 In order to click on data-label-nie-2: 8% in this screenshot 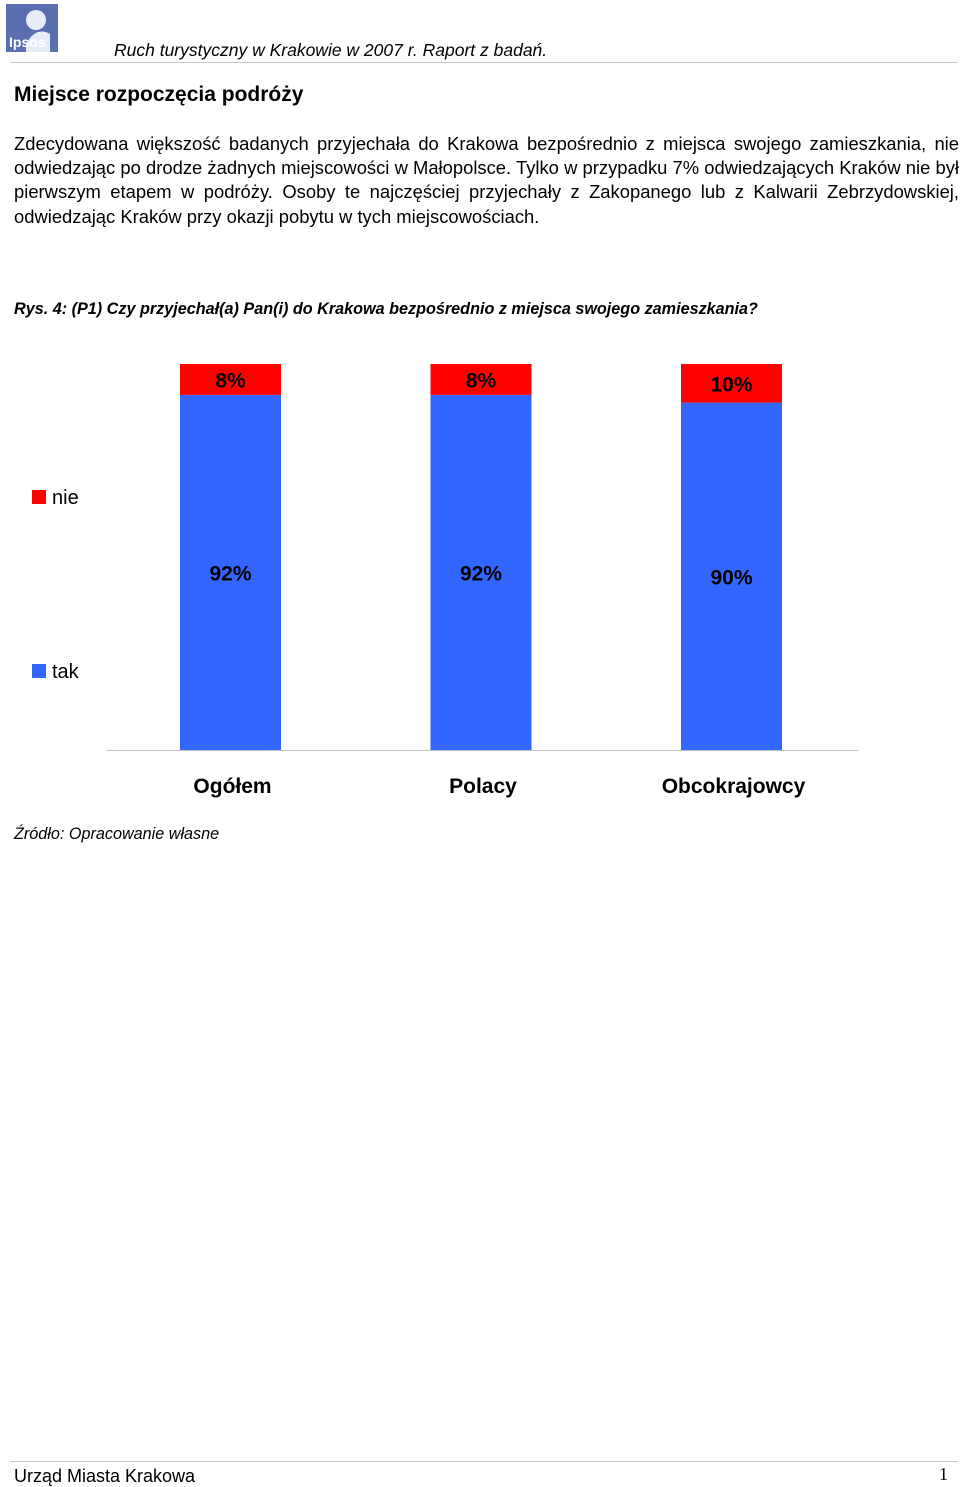, I will do `click(481, 380)`.